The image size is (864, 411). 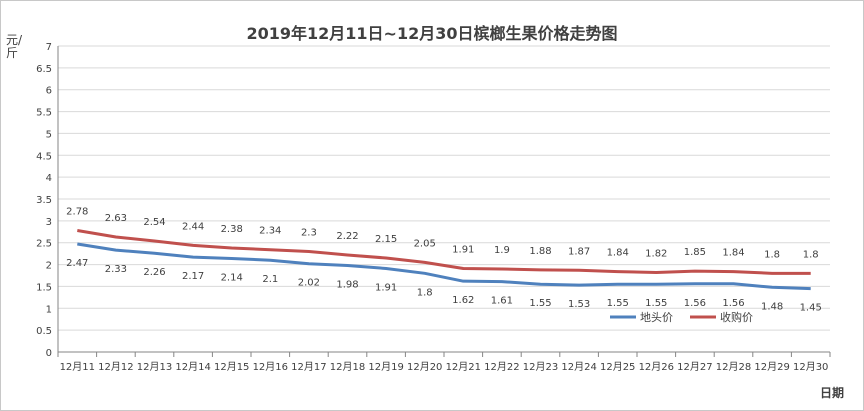 What do you see at coordinates (579, 304) in the screenshot?
I see `data-label: 1.53` at bounding box center [579, 304].